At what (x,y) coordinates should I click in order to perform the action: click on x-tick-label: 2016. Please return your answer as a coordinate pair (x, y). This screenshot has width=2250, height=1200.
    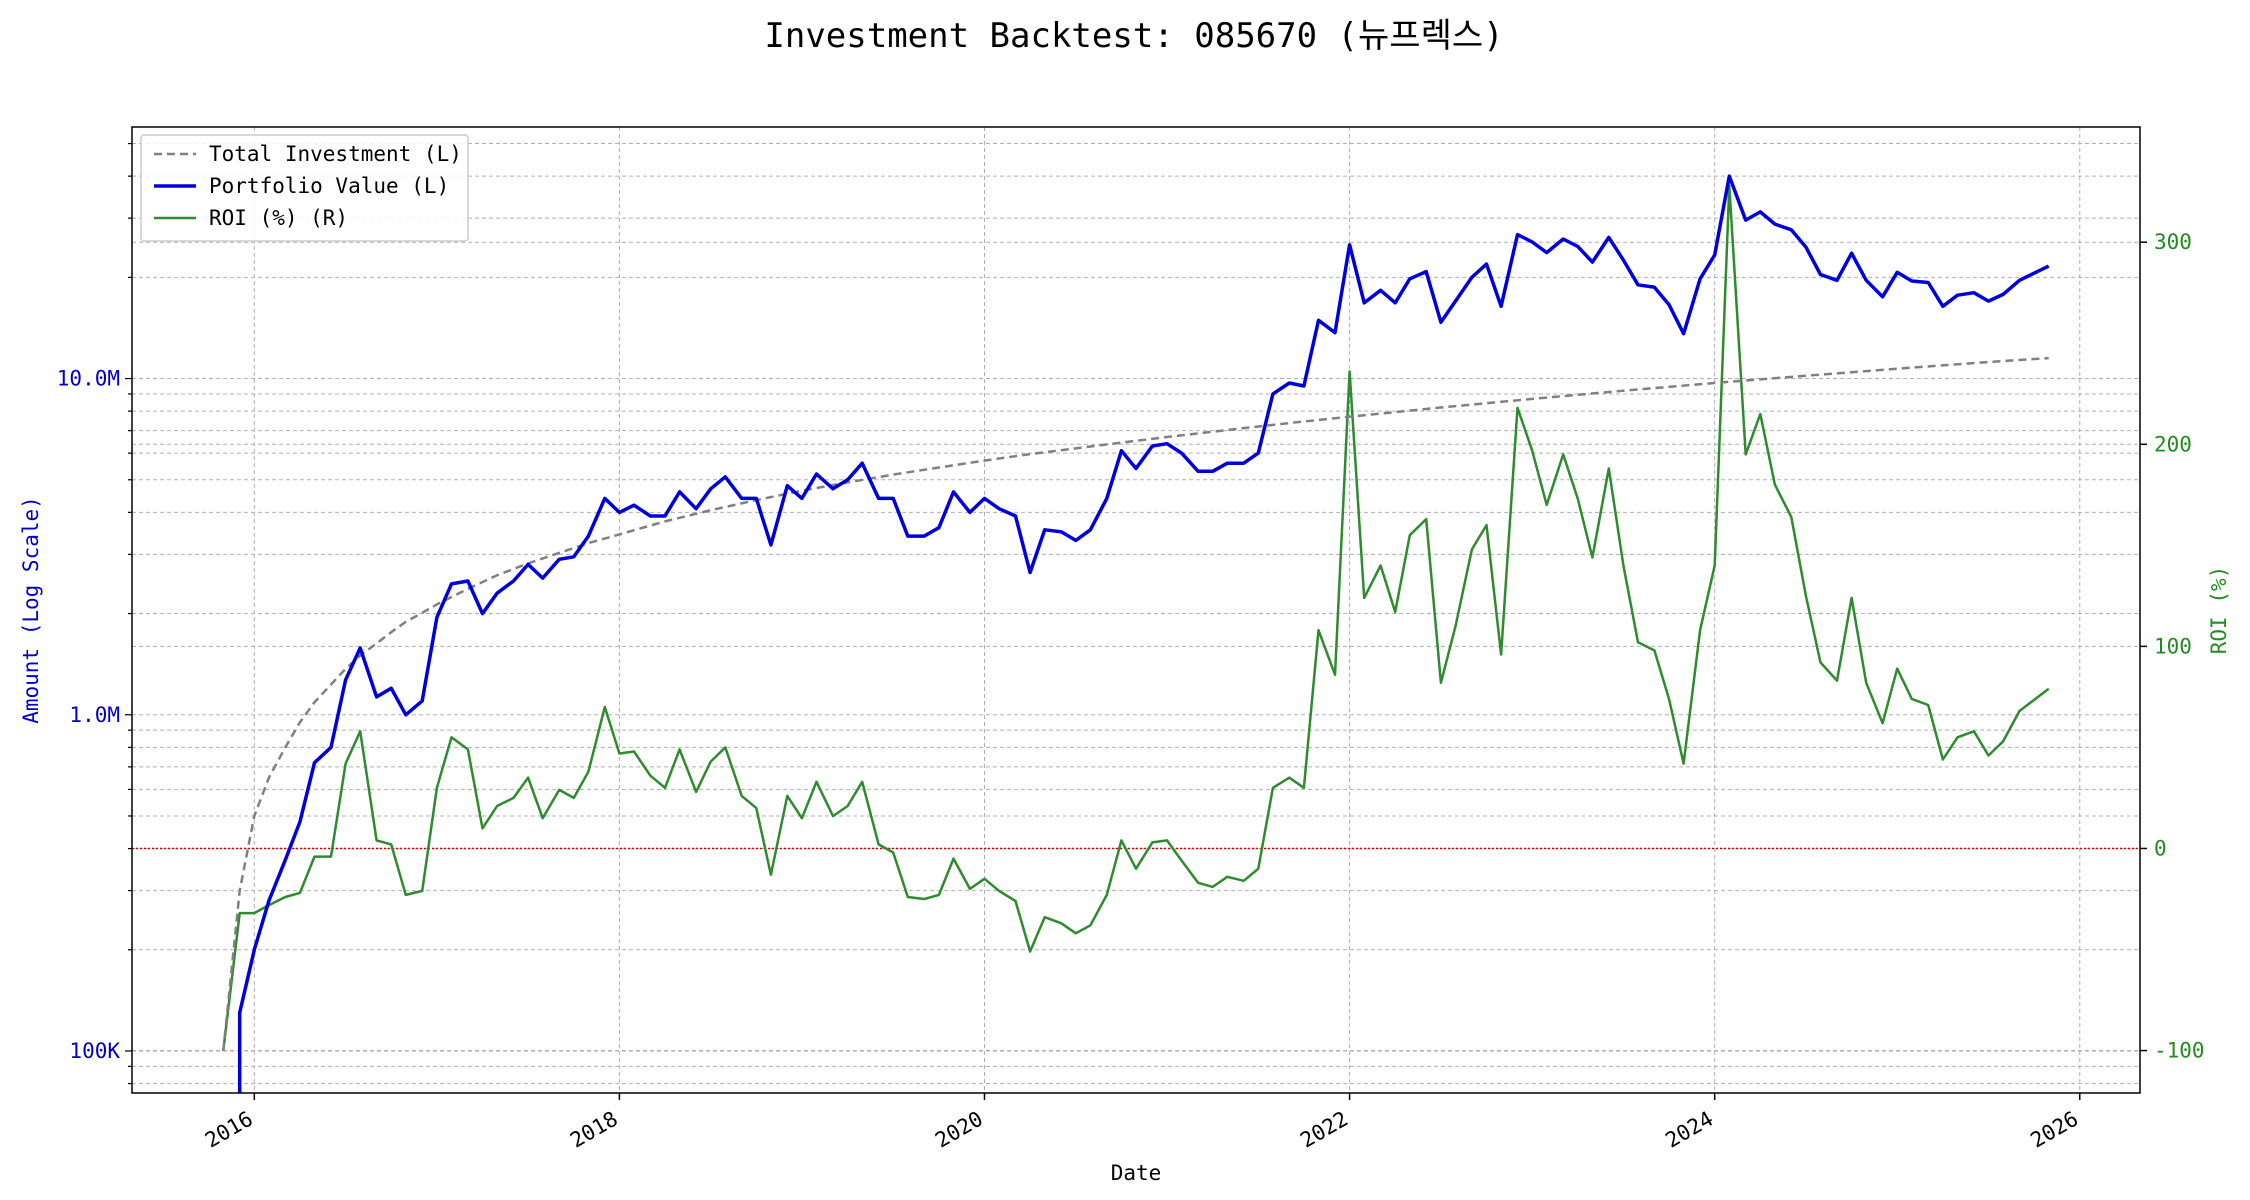
    Looking at the image, I should click on (229, 1130).